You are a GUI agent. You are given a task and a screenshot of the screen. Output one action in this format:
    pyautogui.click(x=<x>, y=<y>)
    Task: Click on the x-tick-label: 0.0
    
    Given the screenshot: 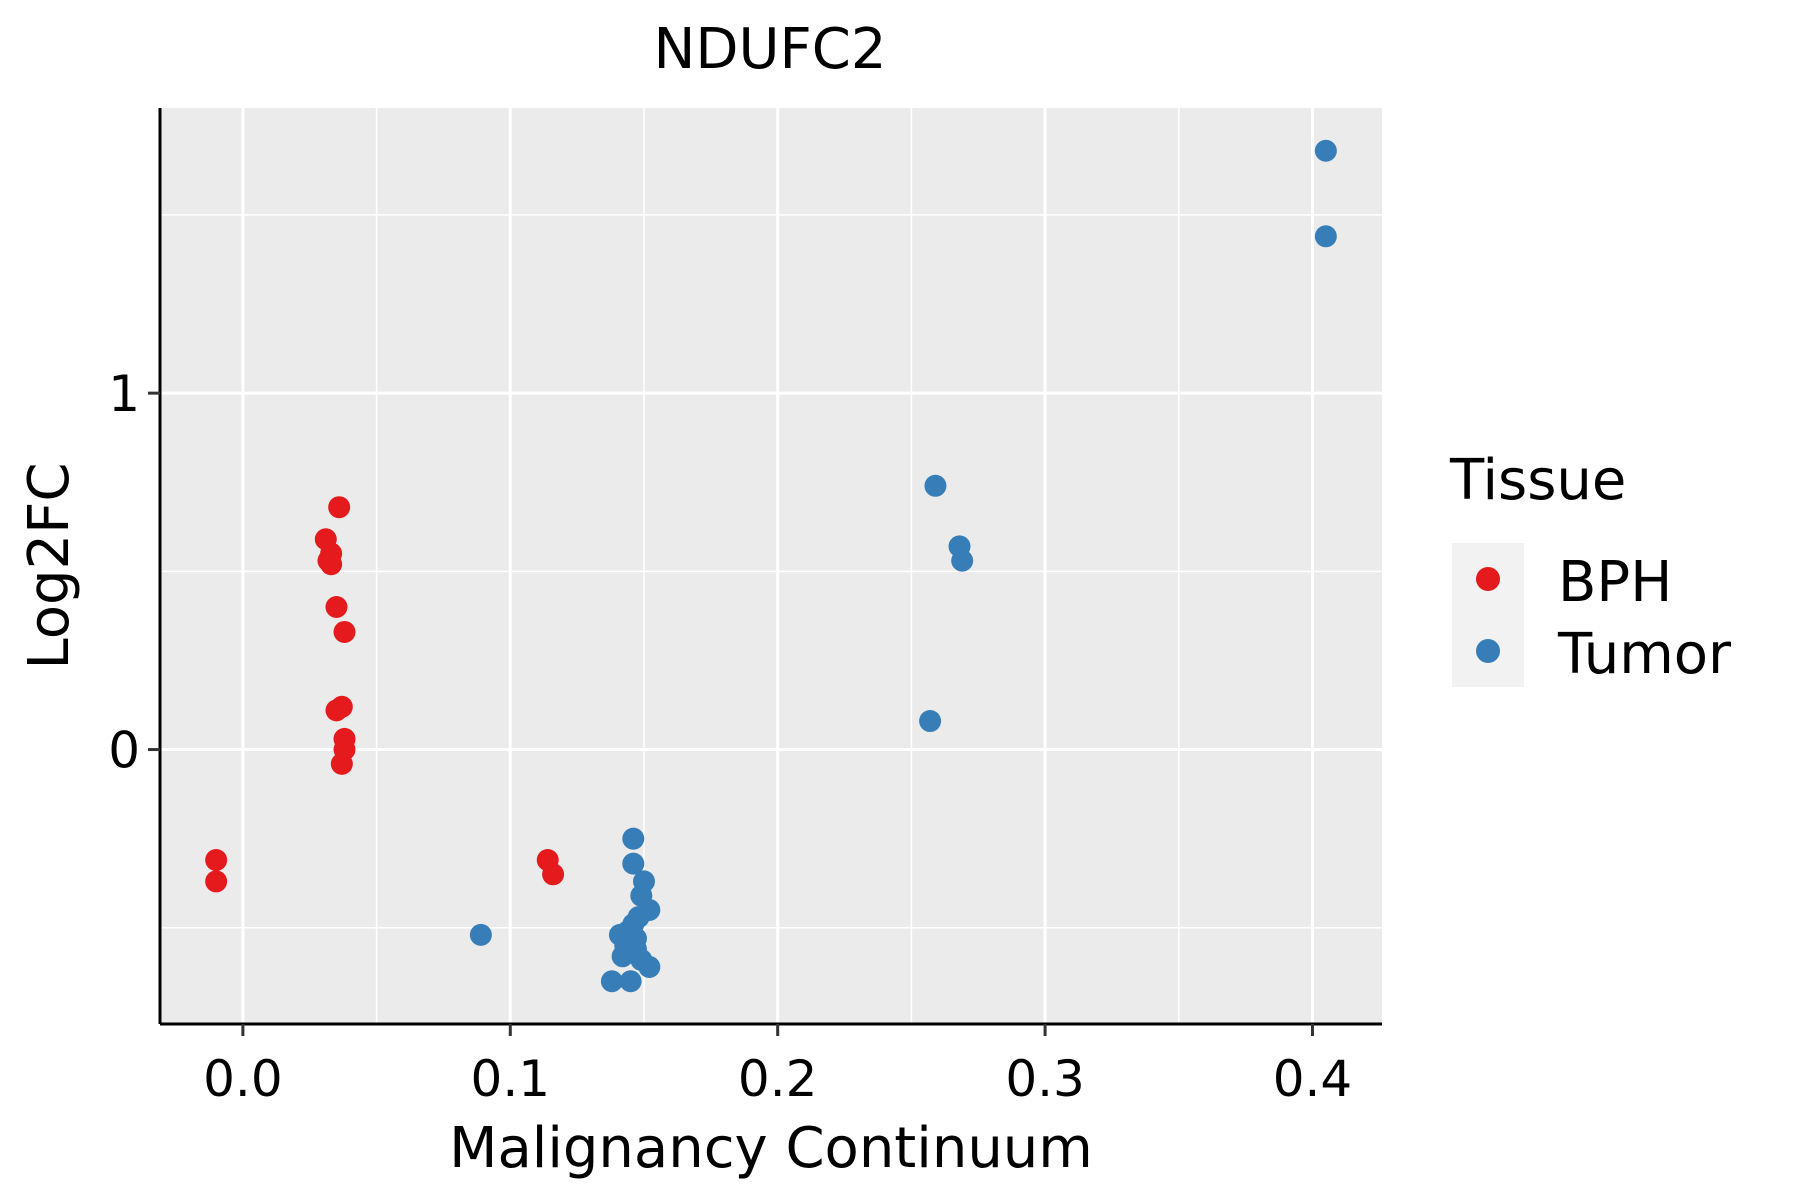 What is the action you would take?
    pyautogui.click(x=243, y=1079)
    